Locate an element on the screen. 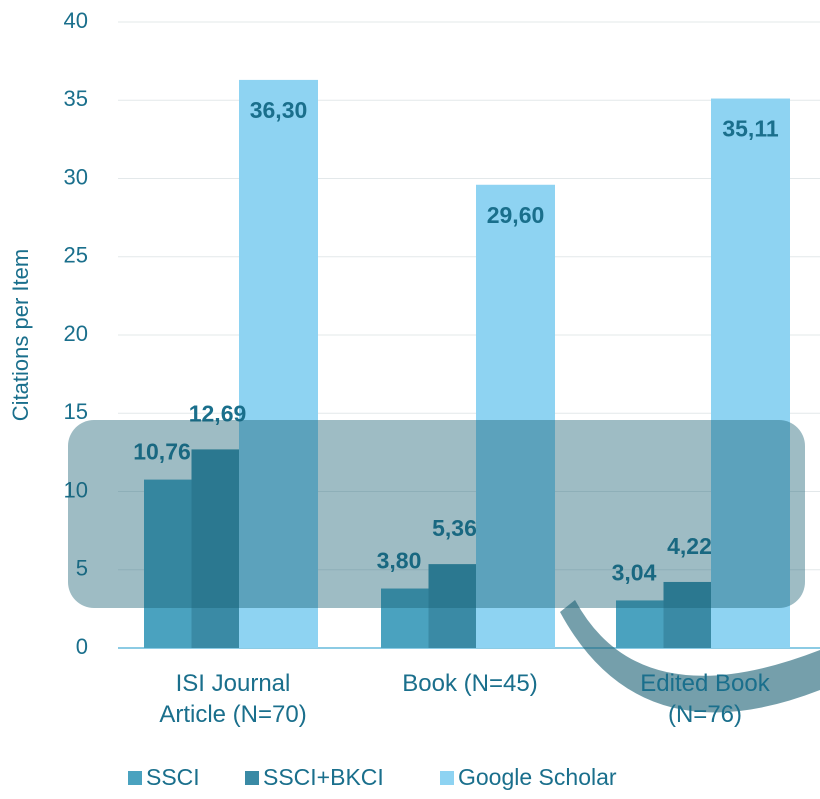 Image resolution: width=820 pixels, height=799 pixels. y-tick-label: 25 is located at coordinates (76, 255).